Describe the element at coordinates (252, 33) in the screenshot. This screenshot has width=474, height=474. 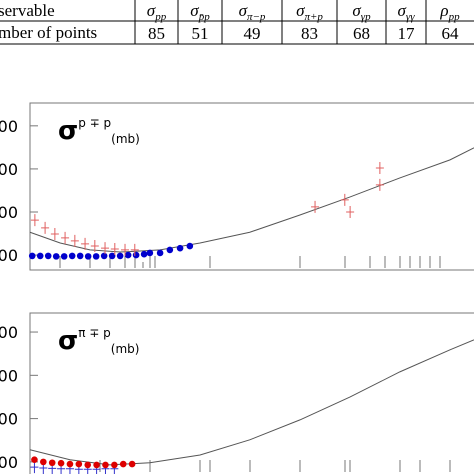
I see `count-cell: 49` at that location.